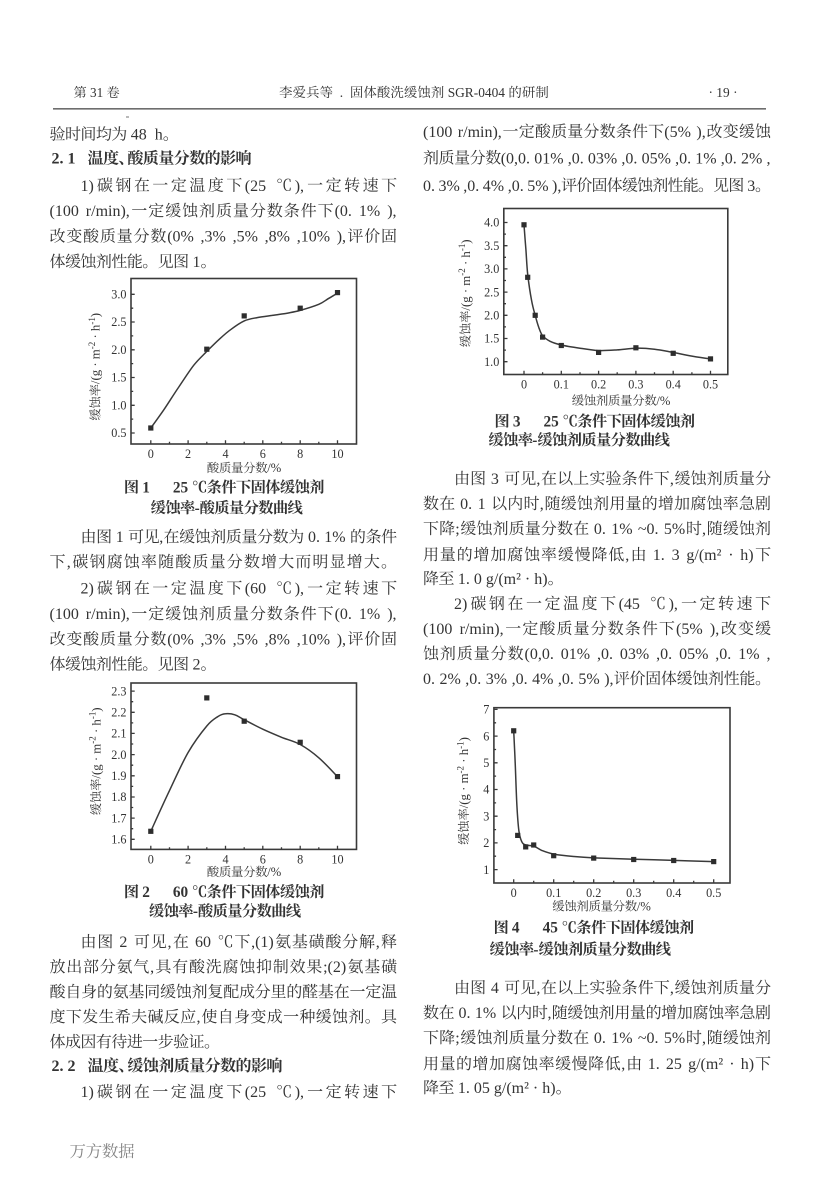  What do you see at coordinates (477, 92) in the screenshot?
I see `svg-text: SGR-0404` at bounding box center [477, 92].